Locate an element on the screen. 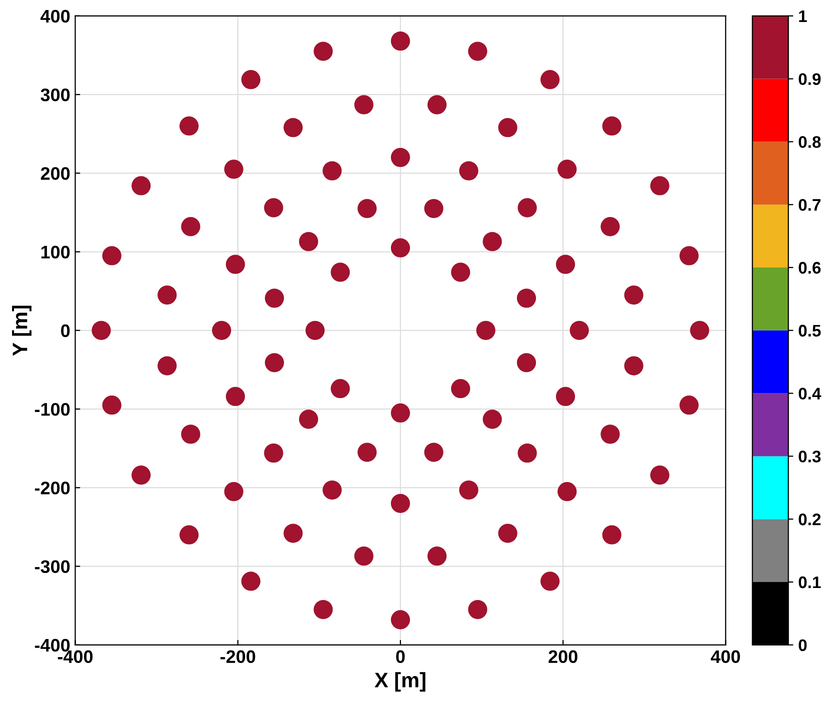  color-bar-label: 0.5 is located at coordinates (809, 330).